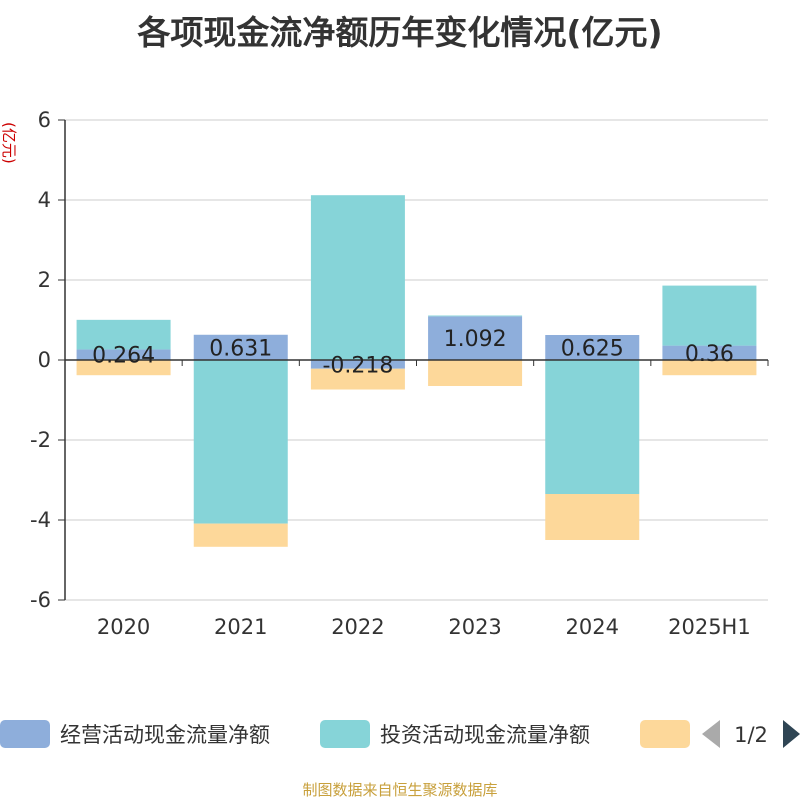  I want to click on data-labels: 0.264 0.631 -0.218 1.092 0.625 0.36, so click(413, 352).